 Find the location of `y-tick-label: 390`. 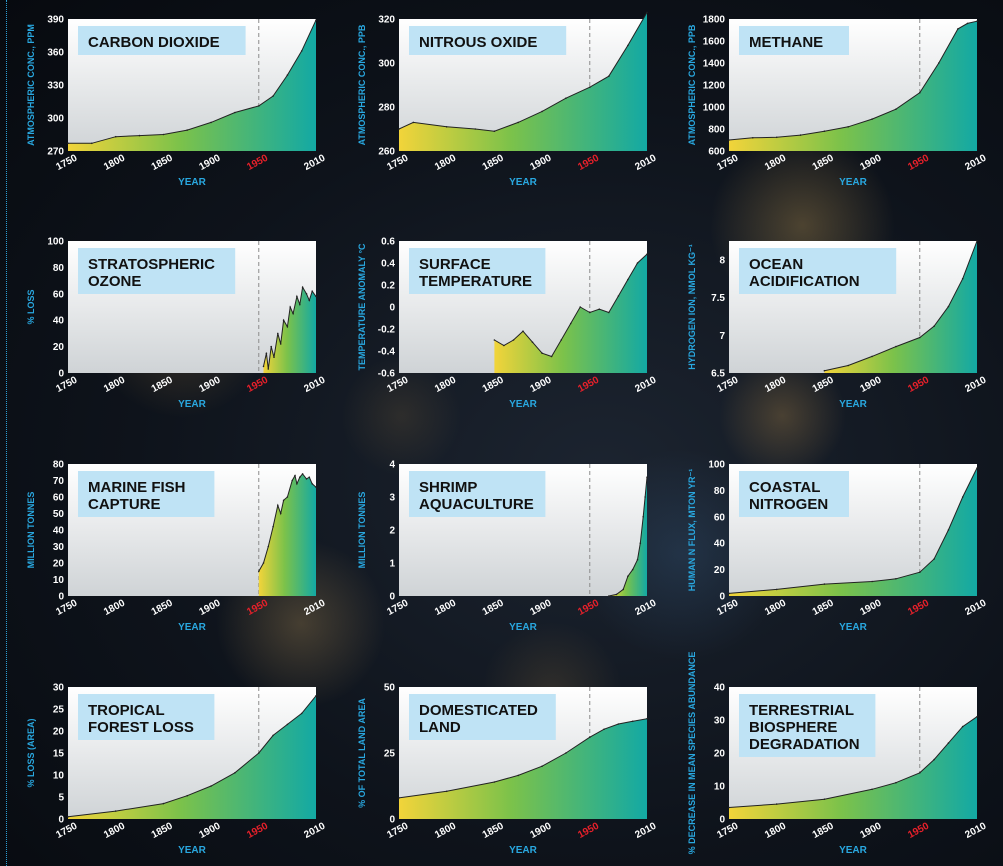

y-tick-label: 390 is located at coordinates (55, 20).